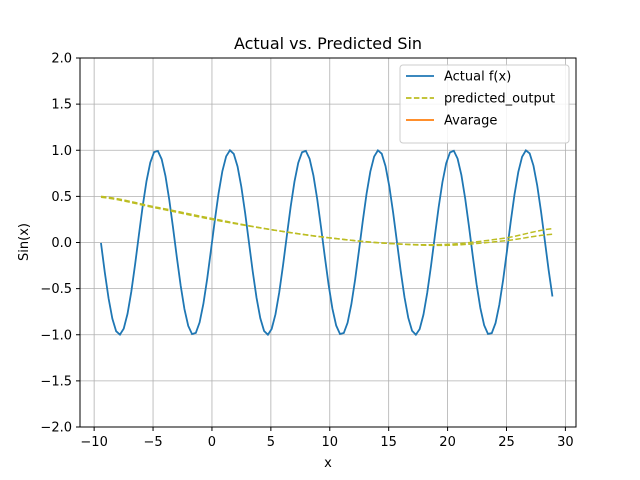 The width and height of the screenshot is (640, 480). What do you see at coordinates (61, 151) in the screenshot?
I see `y-tick-label: 1.0` at bounding box center [61, 151].